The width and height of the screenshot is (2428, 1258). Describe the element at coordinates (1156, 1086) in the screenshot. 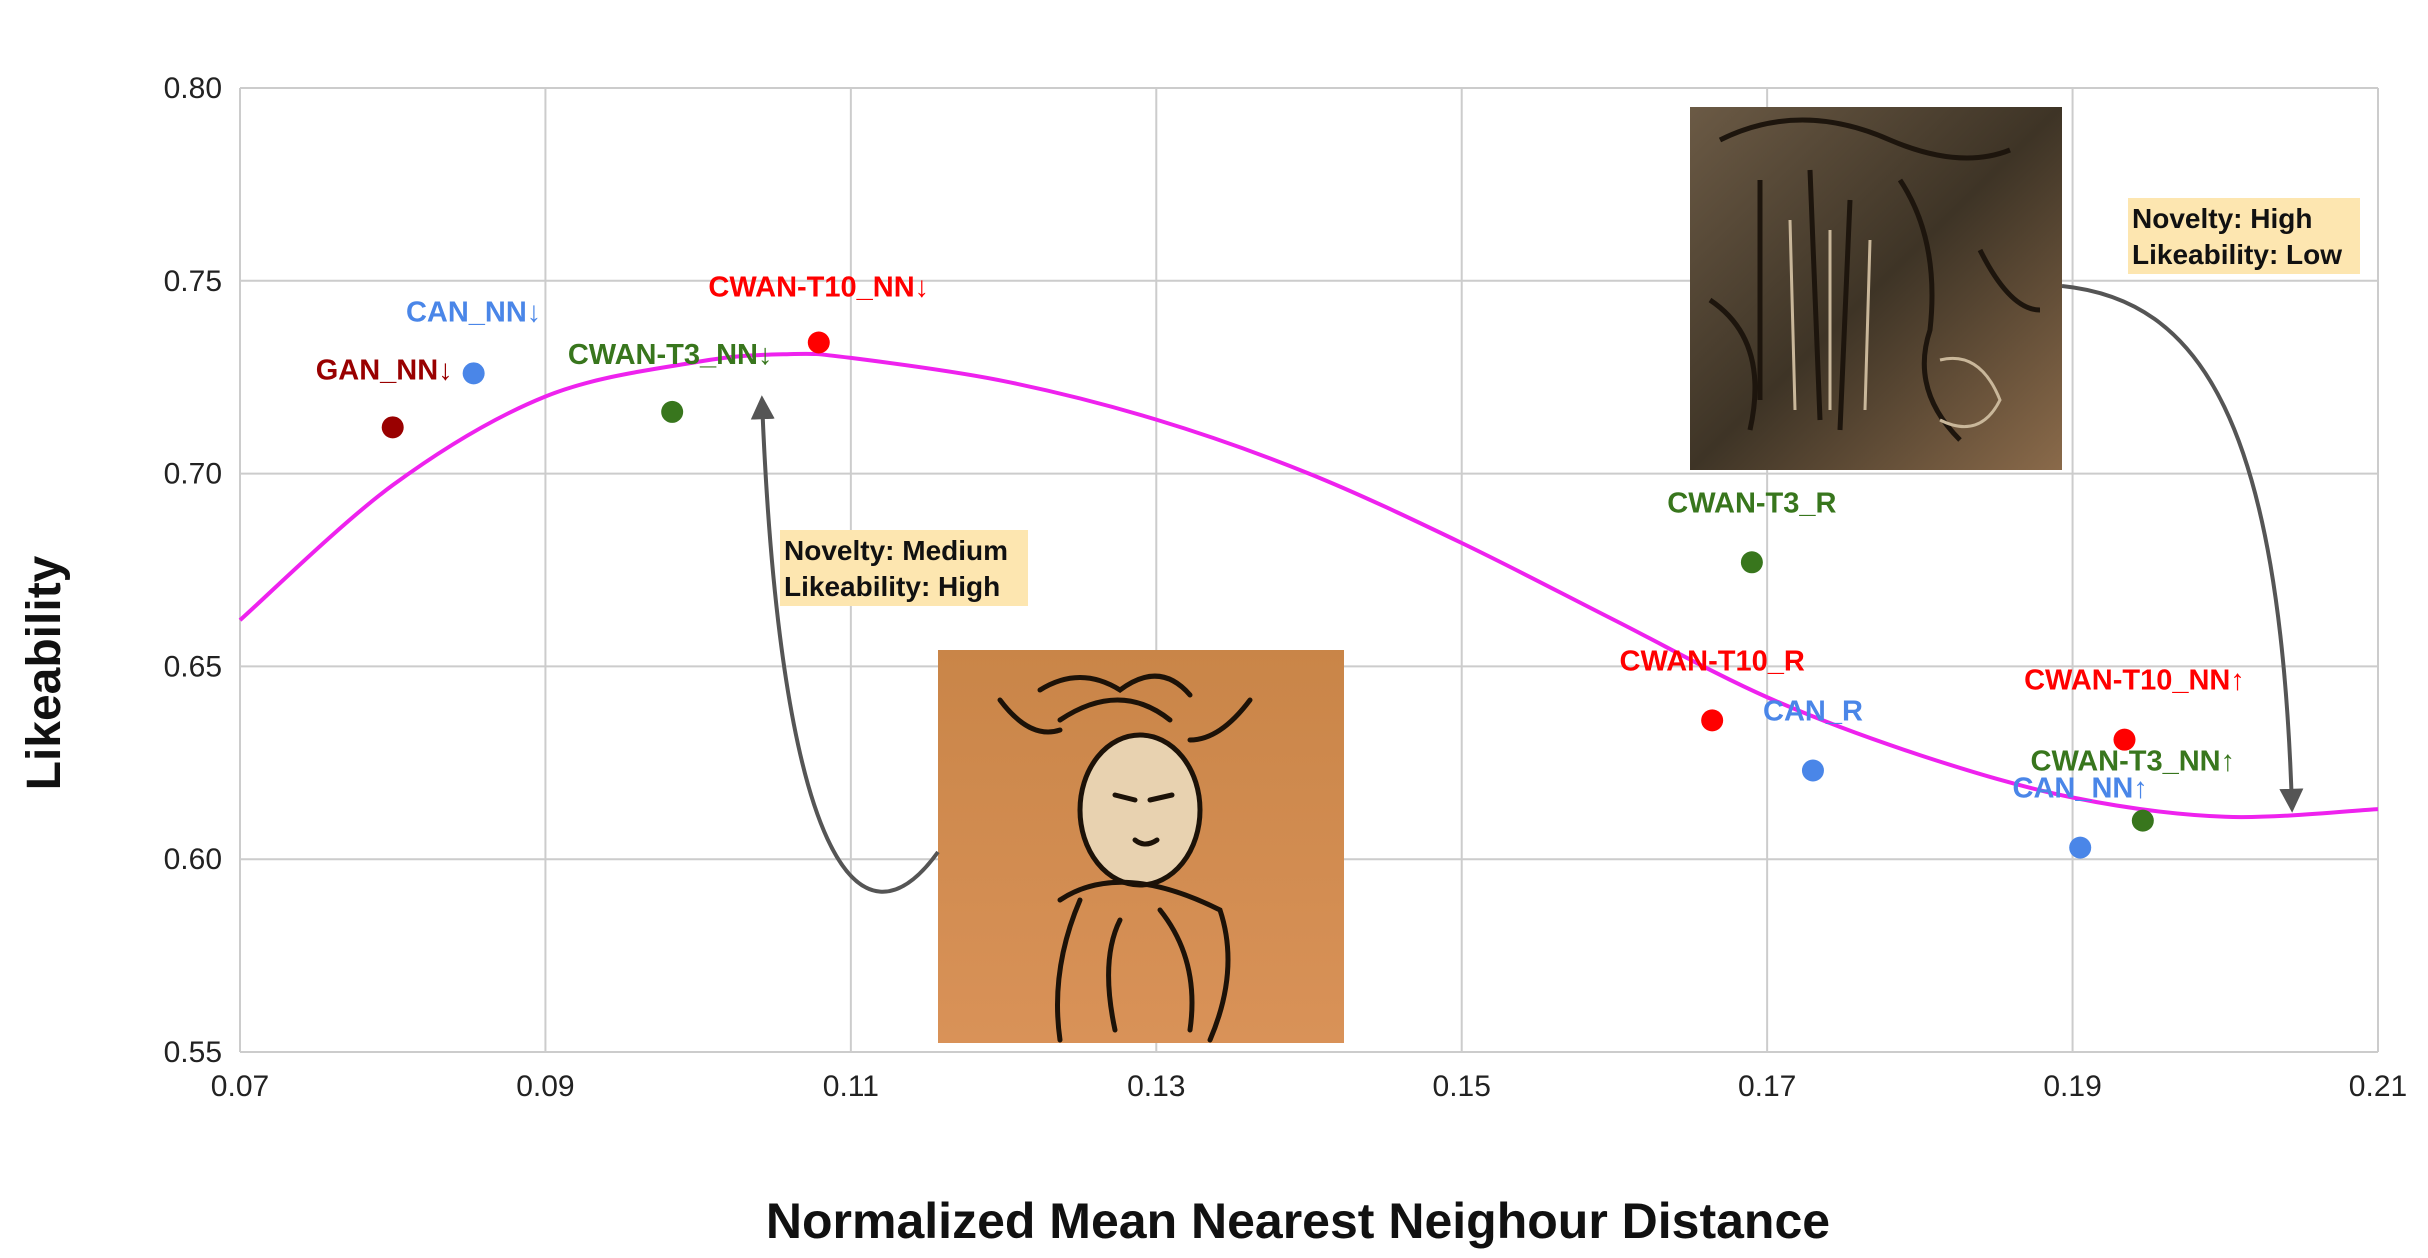

I see `x-tick-label: 0.13` at that location.